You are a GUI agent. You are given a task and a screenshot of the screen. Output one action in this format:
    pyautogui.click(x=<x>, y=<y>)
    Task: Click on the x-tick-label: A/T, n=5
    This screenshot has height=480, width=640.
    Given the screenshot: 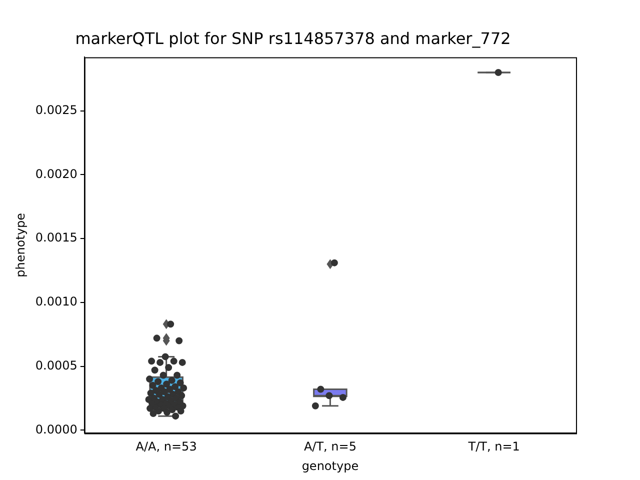 What is the action you would take?
    pyautogui.click(x=330, y=447)
    